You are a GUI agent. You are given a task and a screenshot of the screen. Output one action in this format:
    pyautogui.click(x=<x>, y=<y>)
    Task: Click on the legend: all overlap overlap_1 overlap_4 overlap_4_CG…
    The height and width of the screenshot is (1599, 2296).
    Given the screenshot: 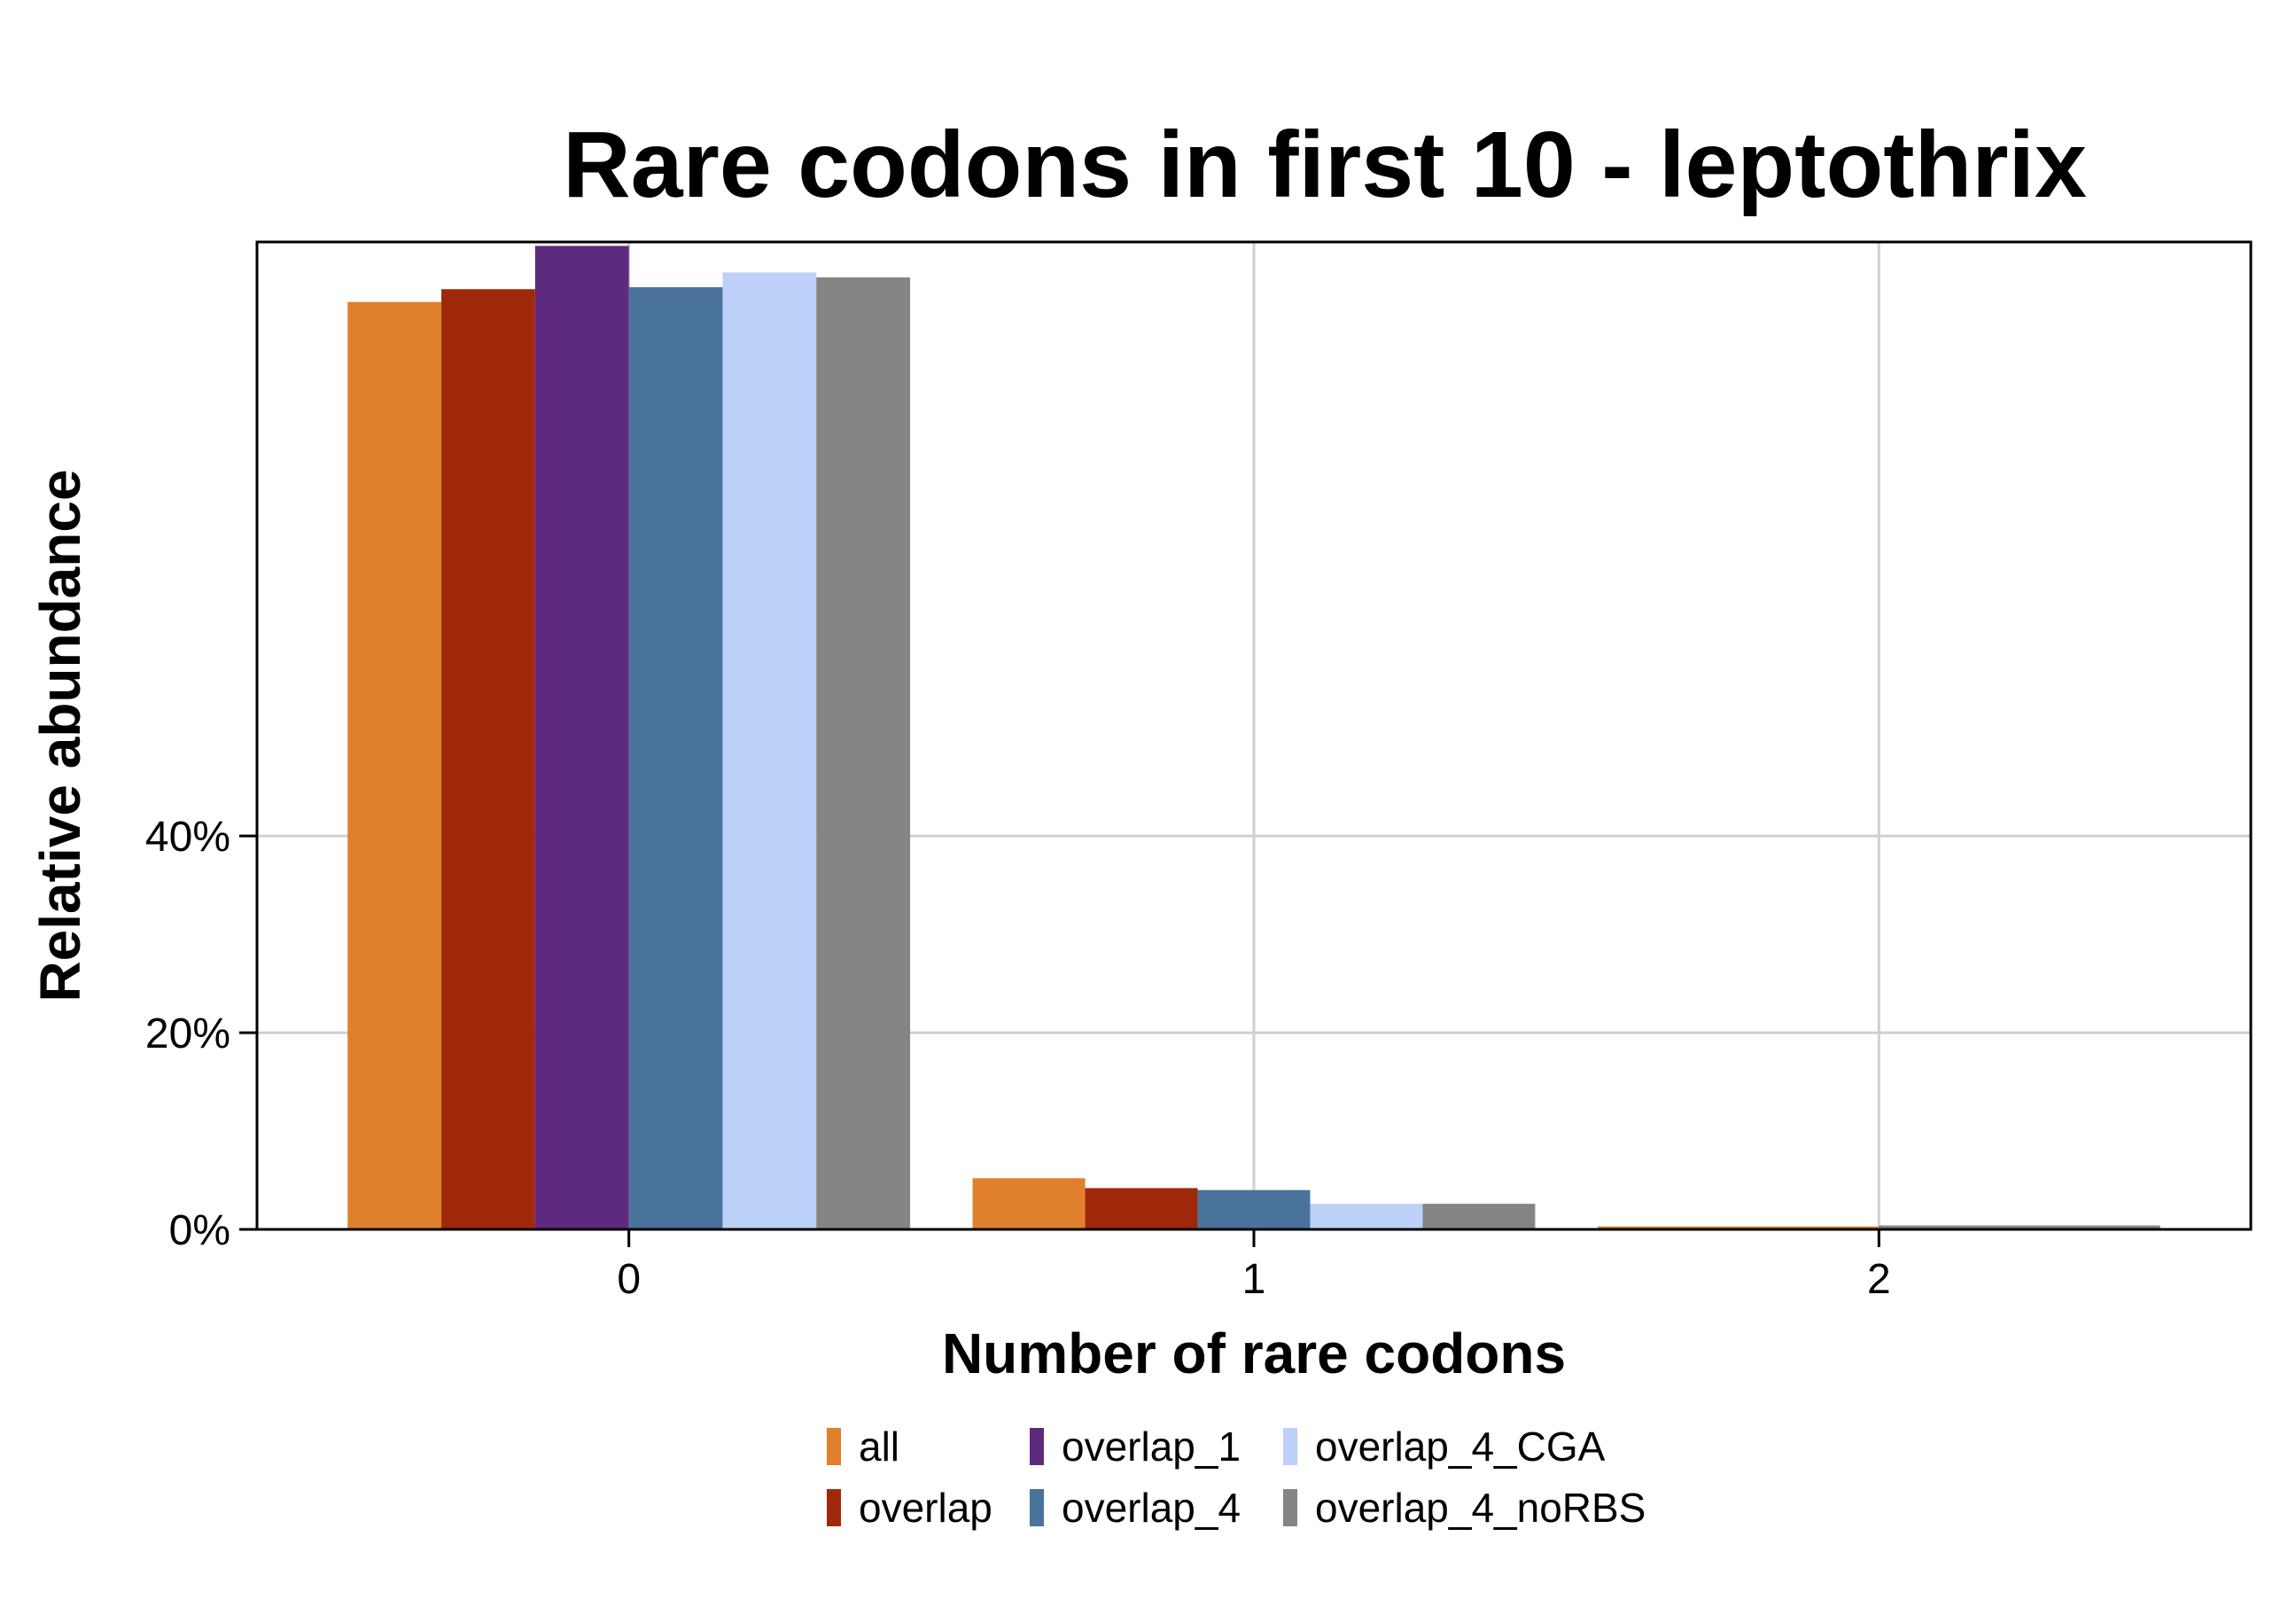 What is the action you would take?
    pyautogui.click(x=1236, y=1477)
    